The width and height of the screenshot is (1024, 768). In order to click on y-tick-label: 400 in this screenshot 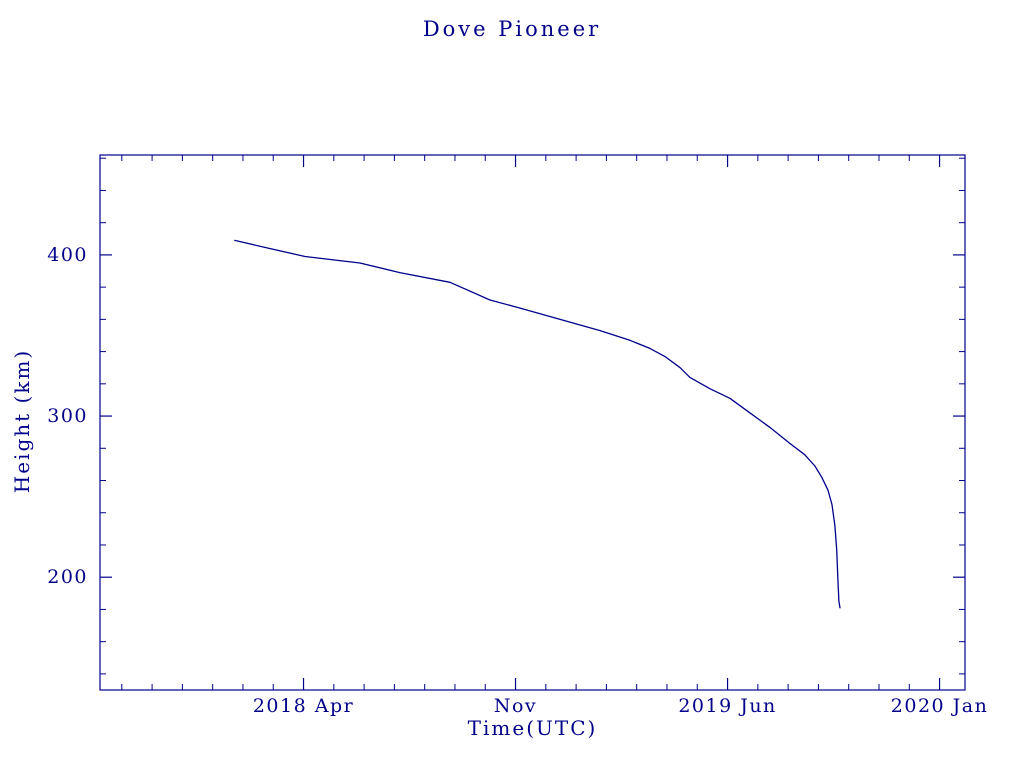, I will do `click(67, 255)`.